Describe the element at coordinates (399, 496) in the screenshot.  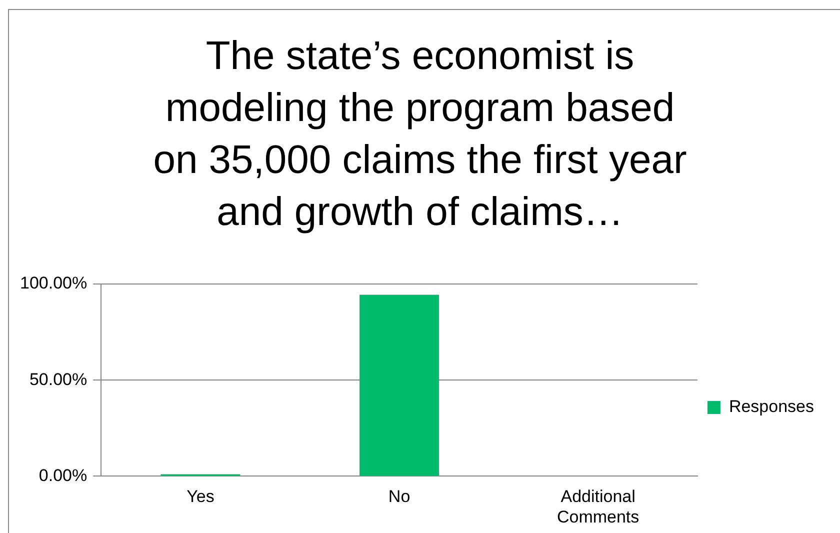
I see `x-tick-label: No` at that location.